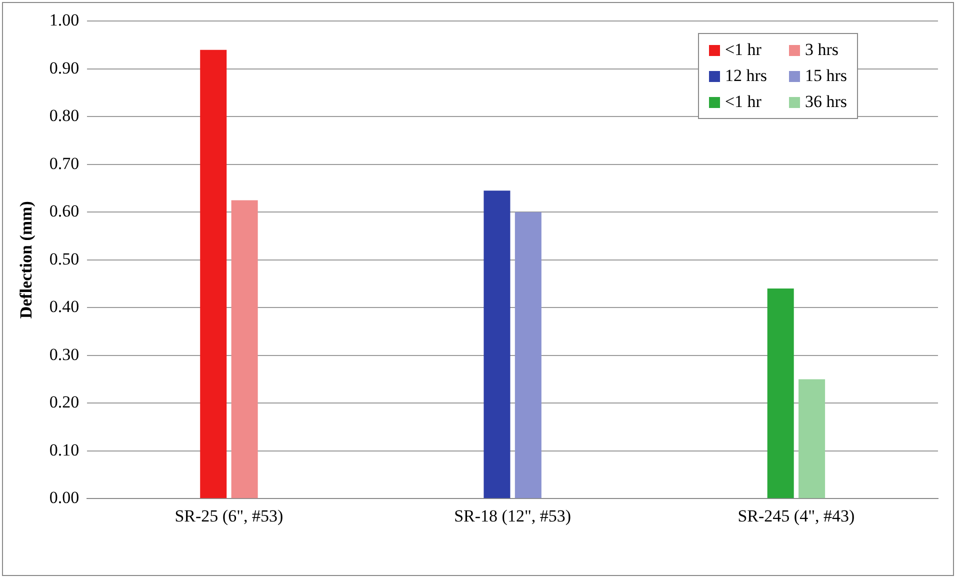 The width and height of the screenshot is (958, 580). What do you see at coordinates (64, 116) in the screenshot?
I see `y-tick-label: 0.80` at bounding box center [64, 116].